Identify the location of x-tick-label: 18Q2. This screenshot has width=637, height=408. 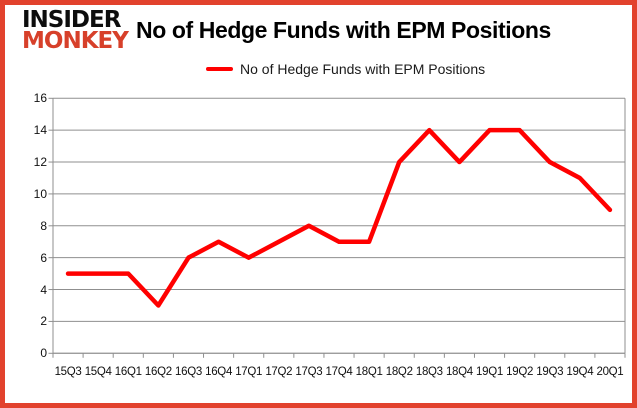
(399, 372).